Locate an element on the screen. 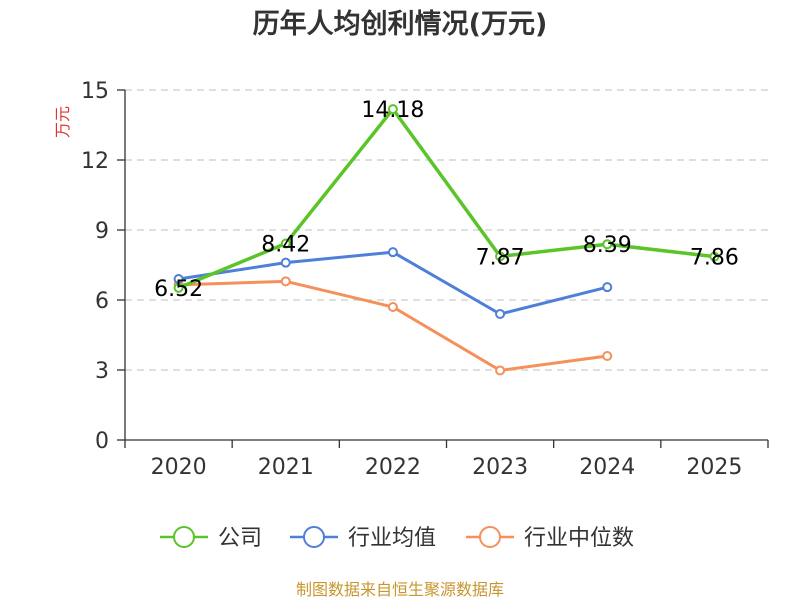  y-tick-label: 0 is located at coordinates (102, 441).